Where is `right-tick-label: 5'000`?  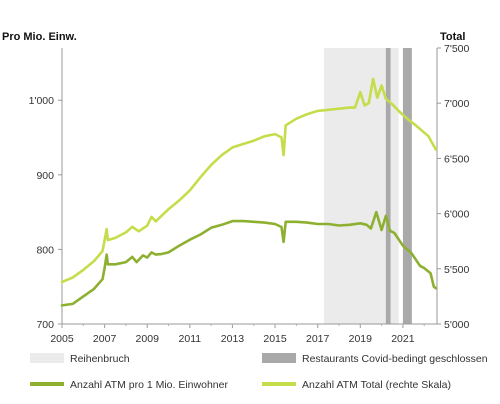 right-tick-label: 5'000 is located at coordinates (457, 325).